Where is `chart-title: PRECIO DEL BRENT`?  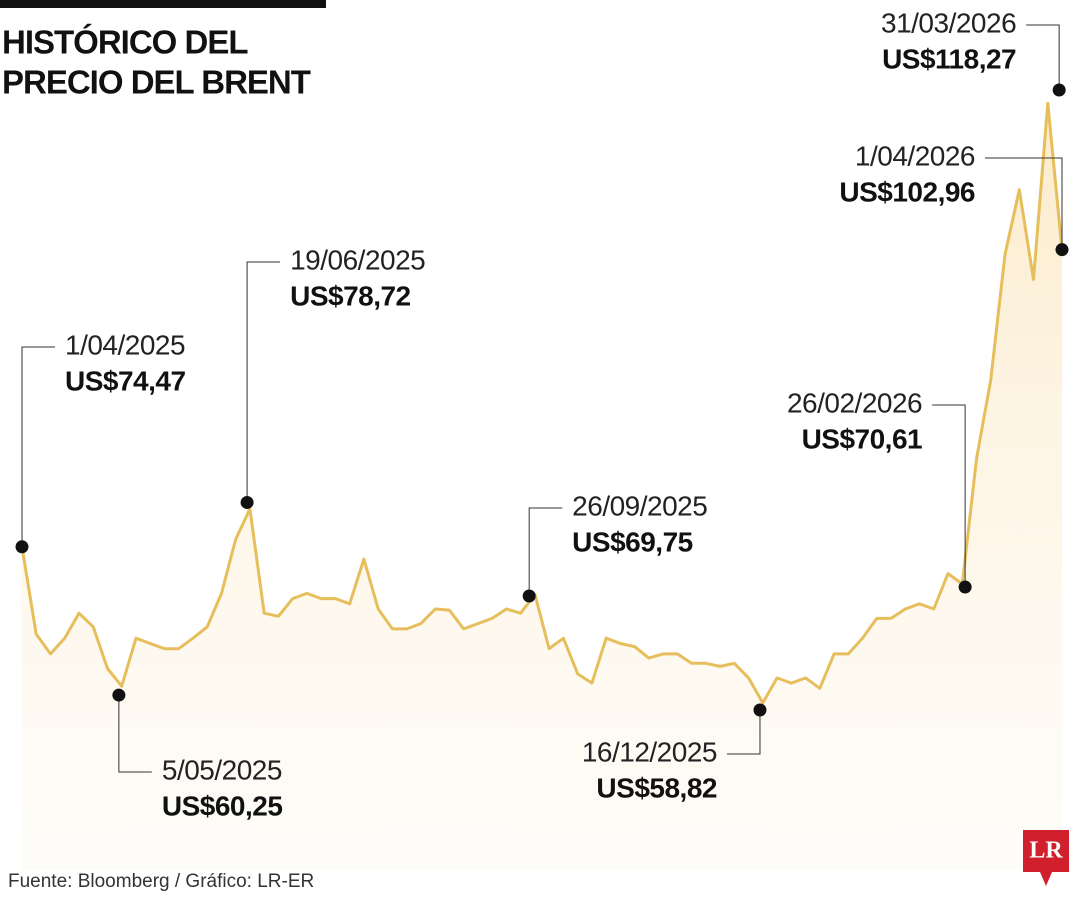 chart-title: PRECIO DEL BRENT is located at coordinates (156, 82).